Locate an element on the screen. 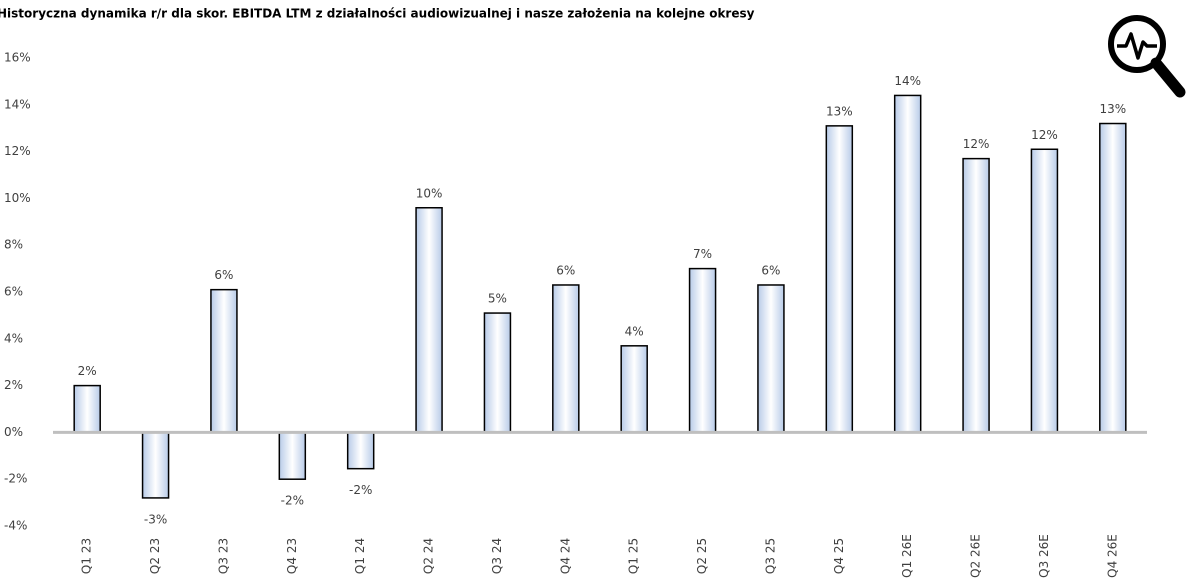 The height and width of the screenshot is (581, 1187). x-tick-label: Q3 26E is located at coordinates (1044, 556).